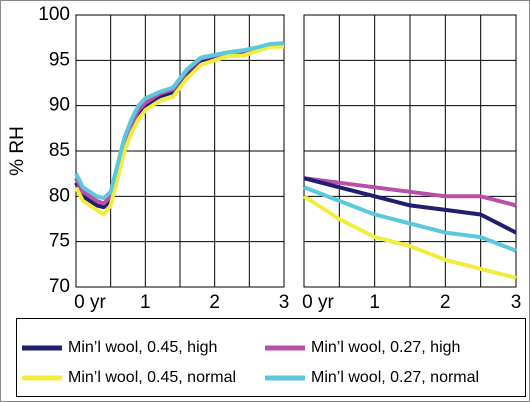 This screenshot has height=402, width=530. I want to click on legend-label: Min’l wool, 0.27, normal, so click(395, 377).